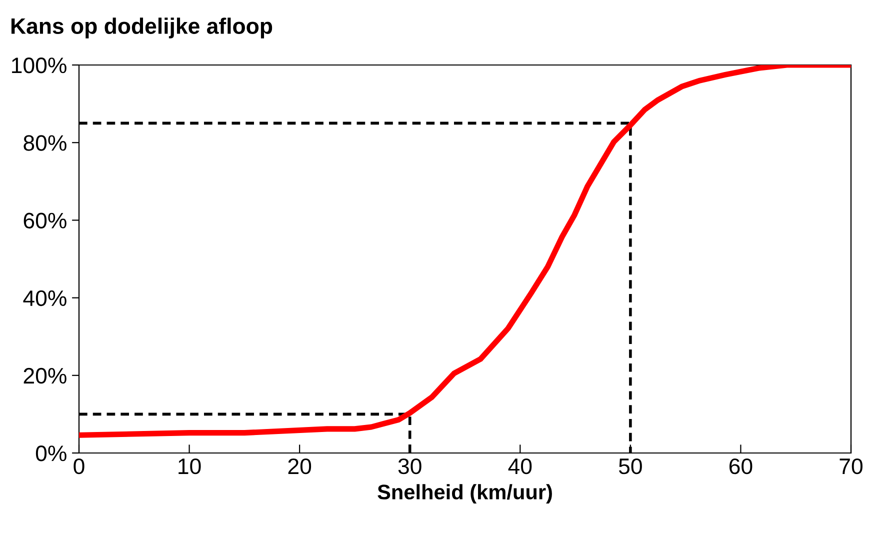  Describe the element at coordinates (44, 298) in the screenshot. I see `y-tick-label: 40%` at that location.